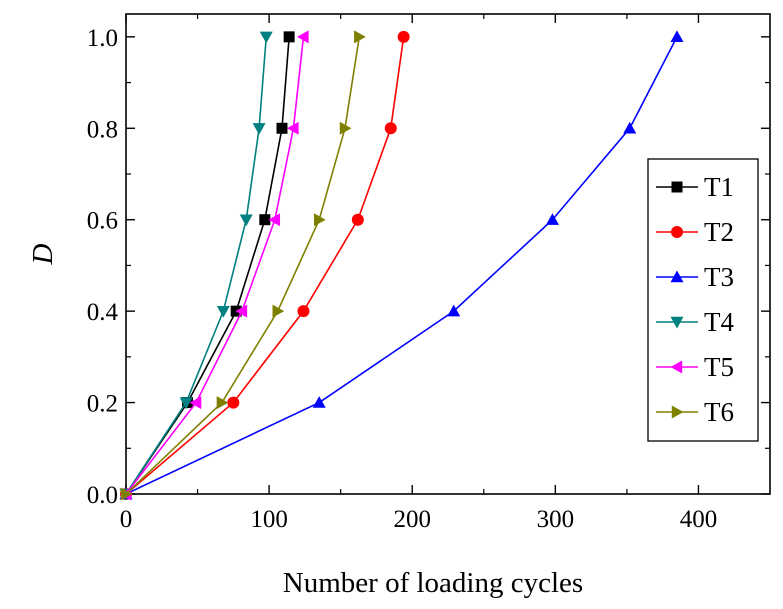  I want to click on x-tick-label: 400, so click(699, 519).